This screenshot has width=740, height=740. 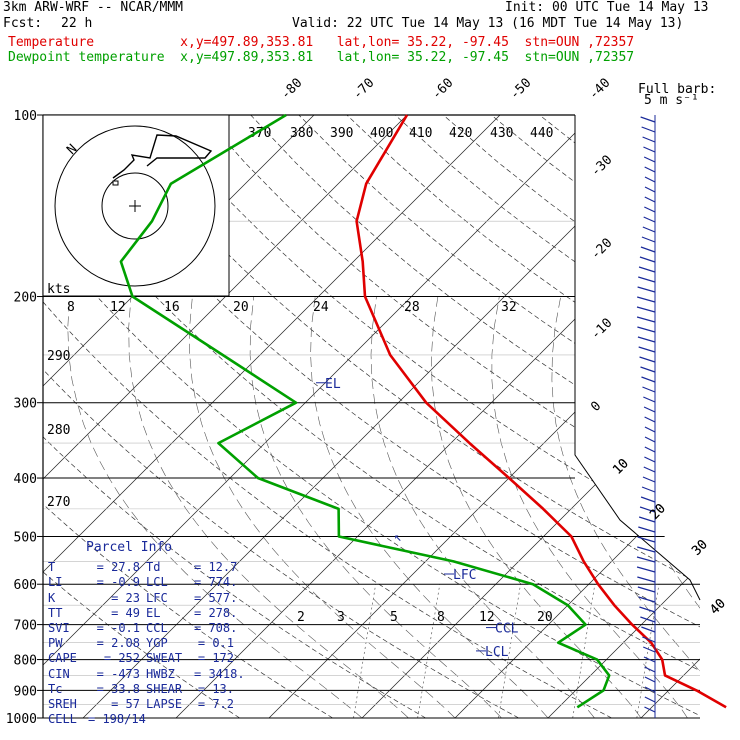 I want to click on hodograph-trace, so click(x=162, y=156).